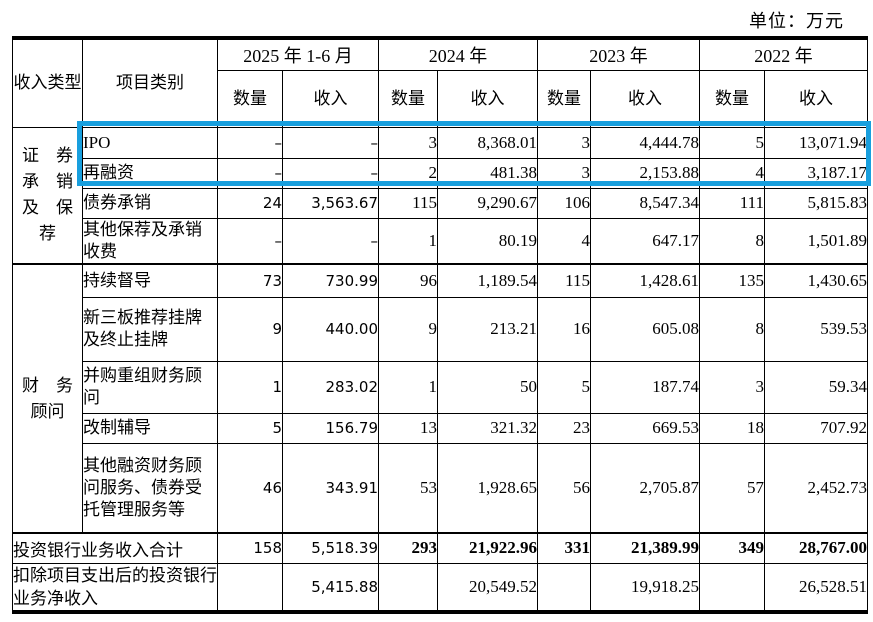  Describe the element at coordinates (487, 387) in the screenshot. I see `income-2024-cell: 50` at that location.